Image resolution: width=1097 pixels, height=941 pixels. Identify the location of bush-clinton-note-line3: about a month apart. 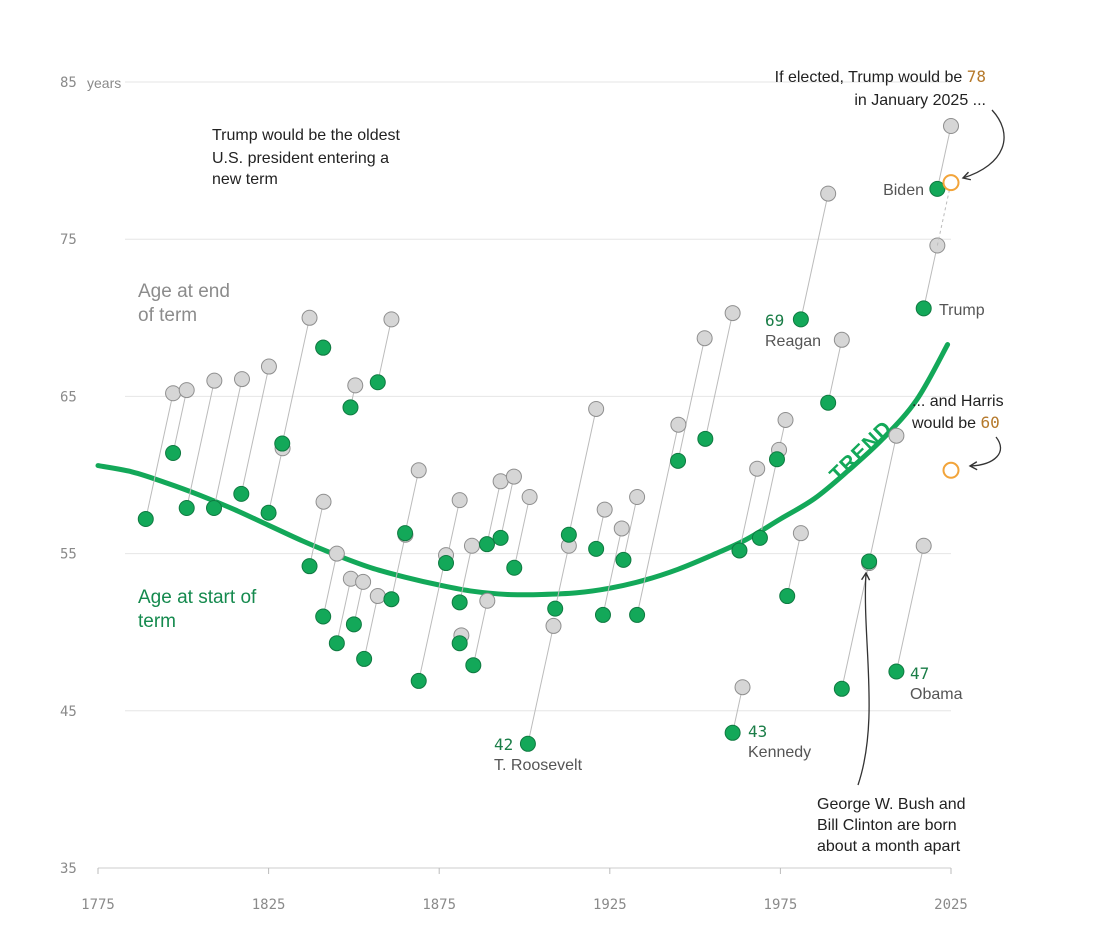
(889, 846).